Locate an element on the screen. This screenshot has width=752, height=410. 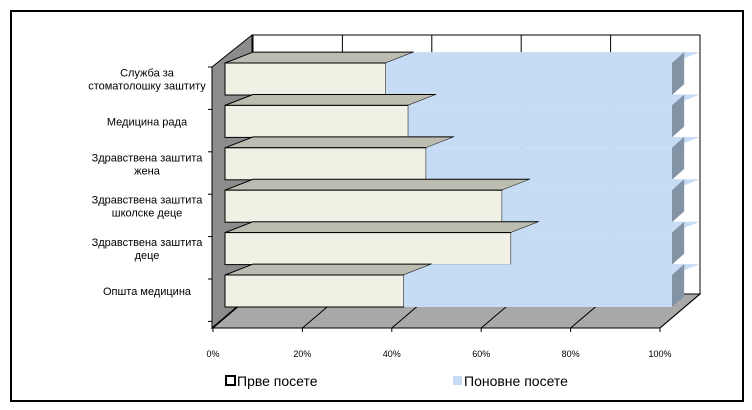
x-tick-label: 60% is located at coordinates (481, 354).